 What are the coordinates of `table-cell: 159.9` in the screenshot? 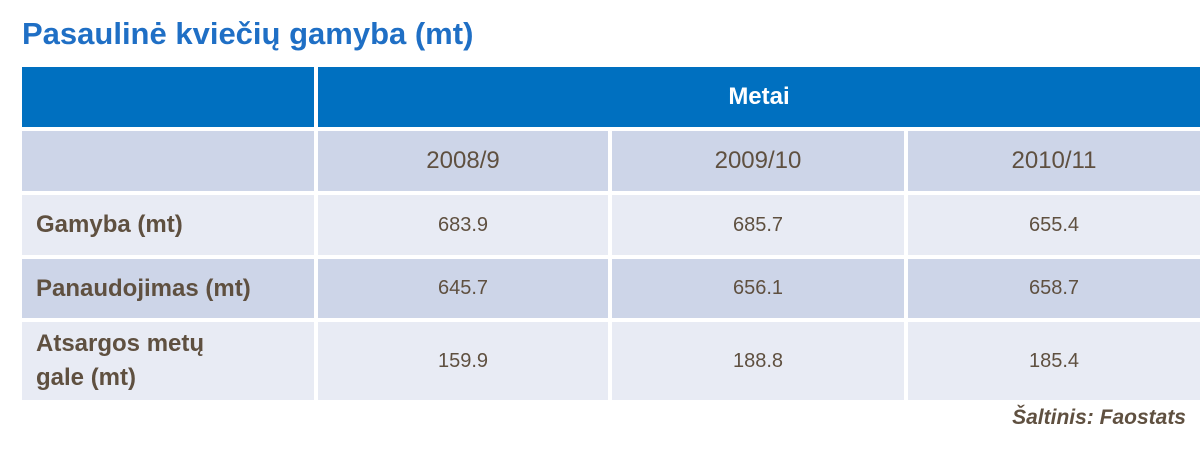 It's located at (463, 361).